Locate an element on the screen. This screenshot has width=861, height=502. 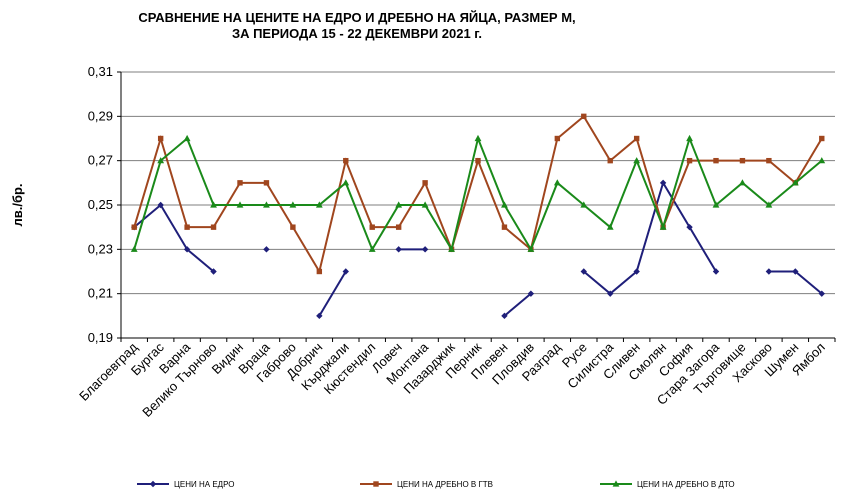
legend-label: ЦЕНИ НА ЕДРО is located at coordinates (204, 484).